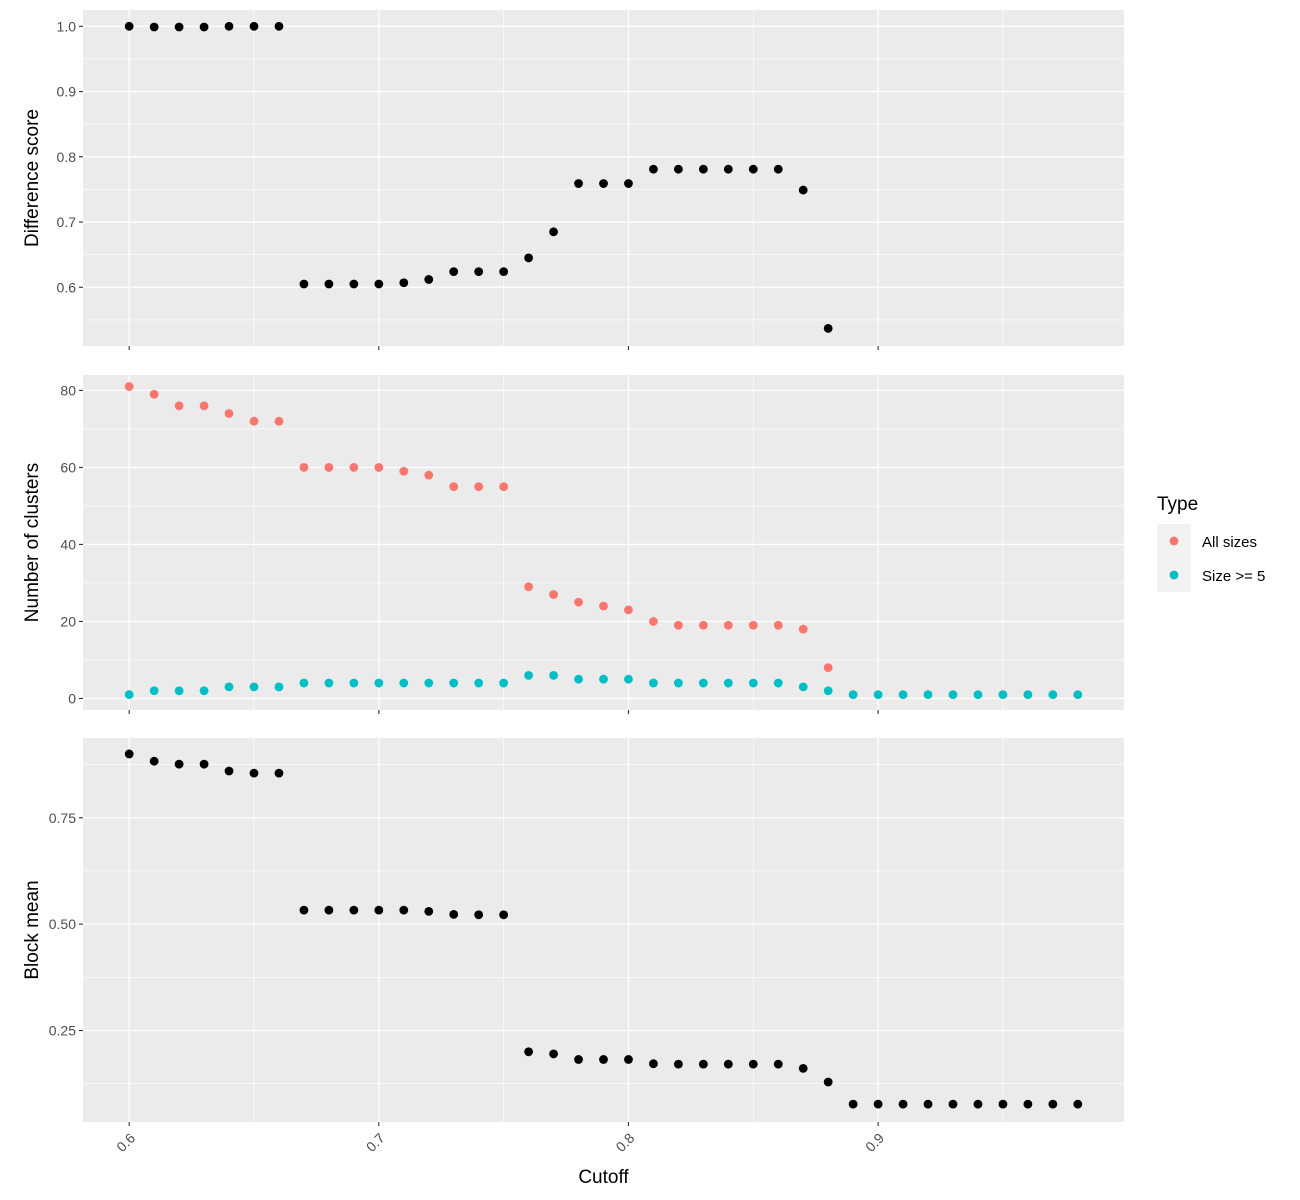 Image resolution: width=1300 pixels, height=1200 pixels. I want to click on legend-key-point, so click(1174, 541).